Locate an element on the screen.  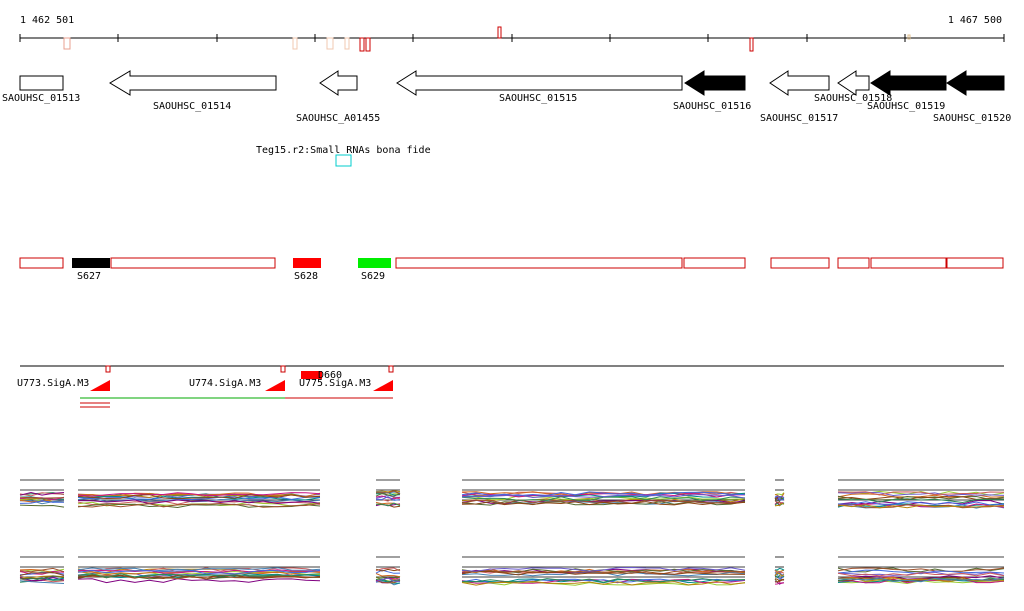
promoter-D660: D660 is located at coordinates (321, 375).